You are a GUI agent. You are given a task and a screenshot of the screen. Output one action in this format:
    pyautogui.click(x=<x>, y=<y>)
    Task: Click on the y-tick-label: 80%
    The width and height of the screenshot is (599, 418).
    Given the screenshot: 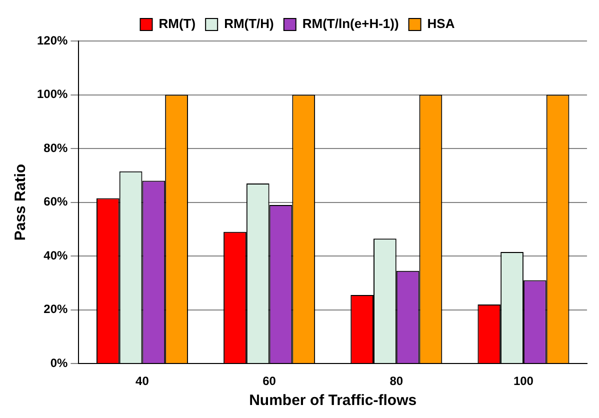 What is the action you would take?
    pyautogui.click(x=56, y=147)
    